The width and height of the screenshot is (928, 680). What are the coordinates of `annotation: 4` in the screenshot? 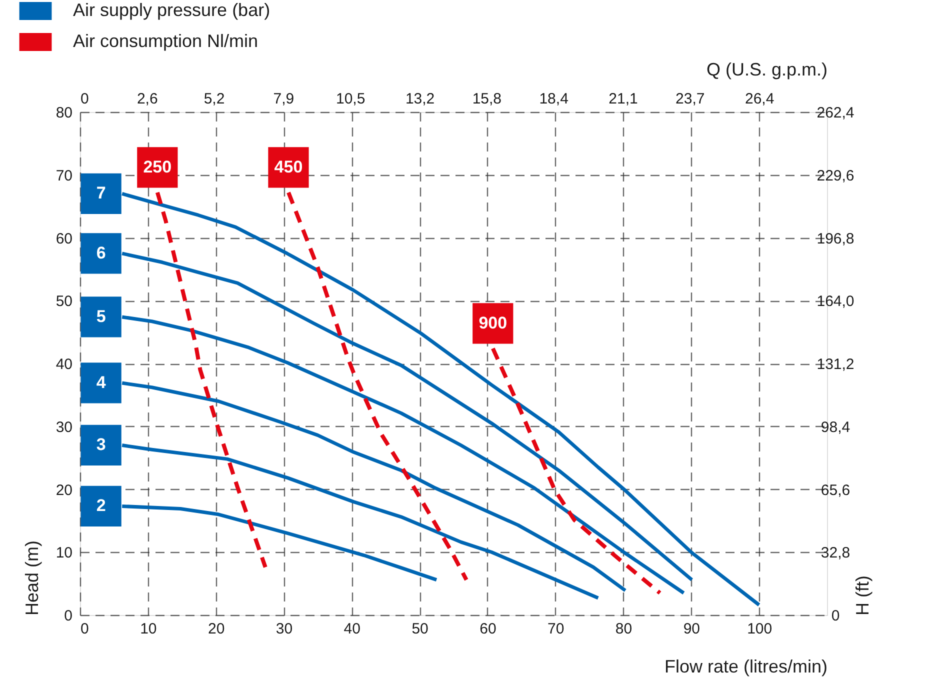 It's located at (101, 382).